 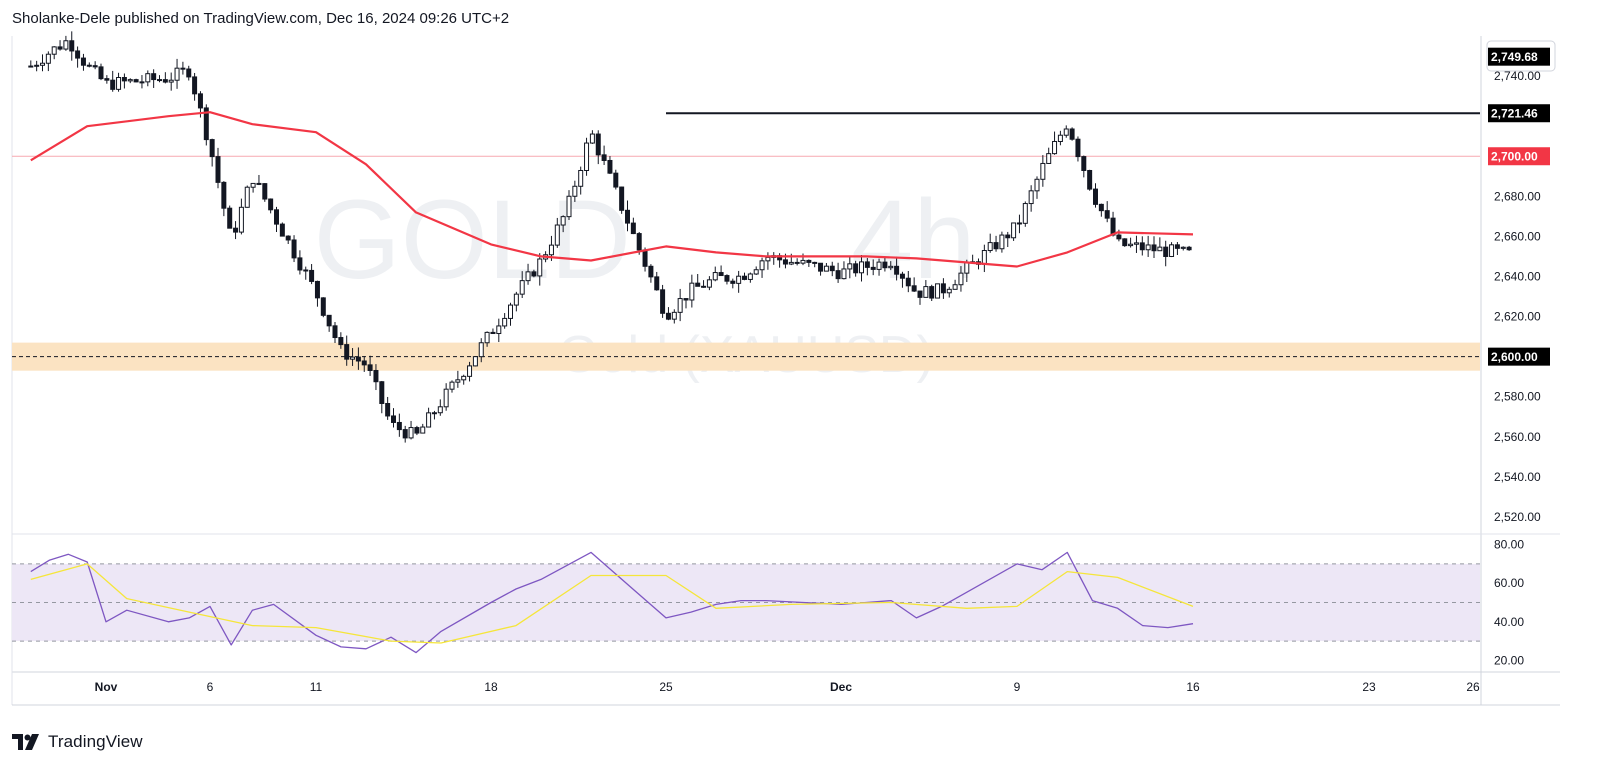 I want to click on footer-brand: TradingView, so click(x=77, y=742).